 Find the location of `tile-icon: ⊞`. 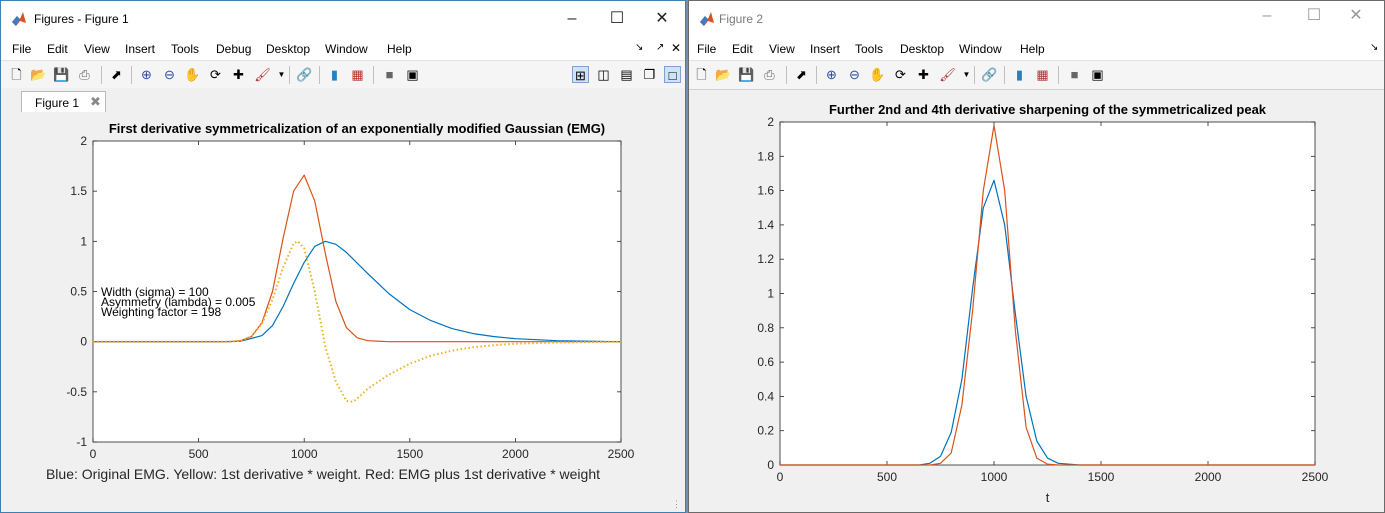

tile-icon: ⊞ is located at coordinates (580, 74).